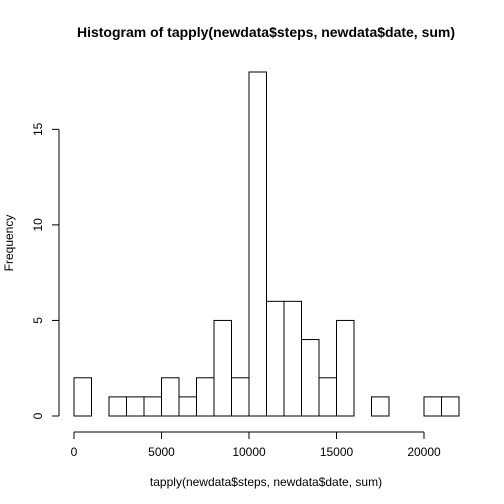  What do you see at coordinates (38, 415) in the screenshot?
I see `y-tick-label-0: 0` at bounding box center [38, 415].